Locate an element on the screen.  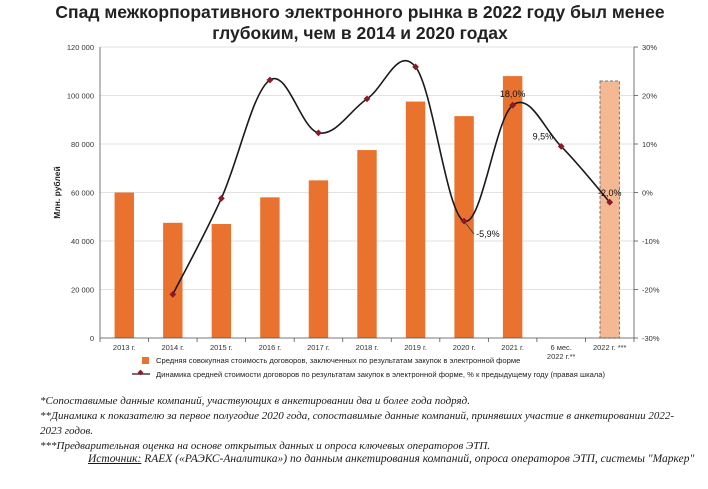
y-right-tick-label: 20% is located at coordinates (649, 96).